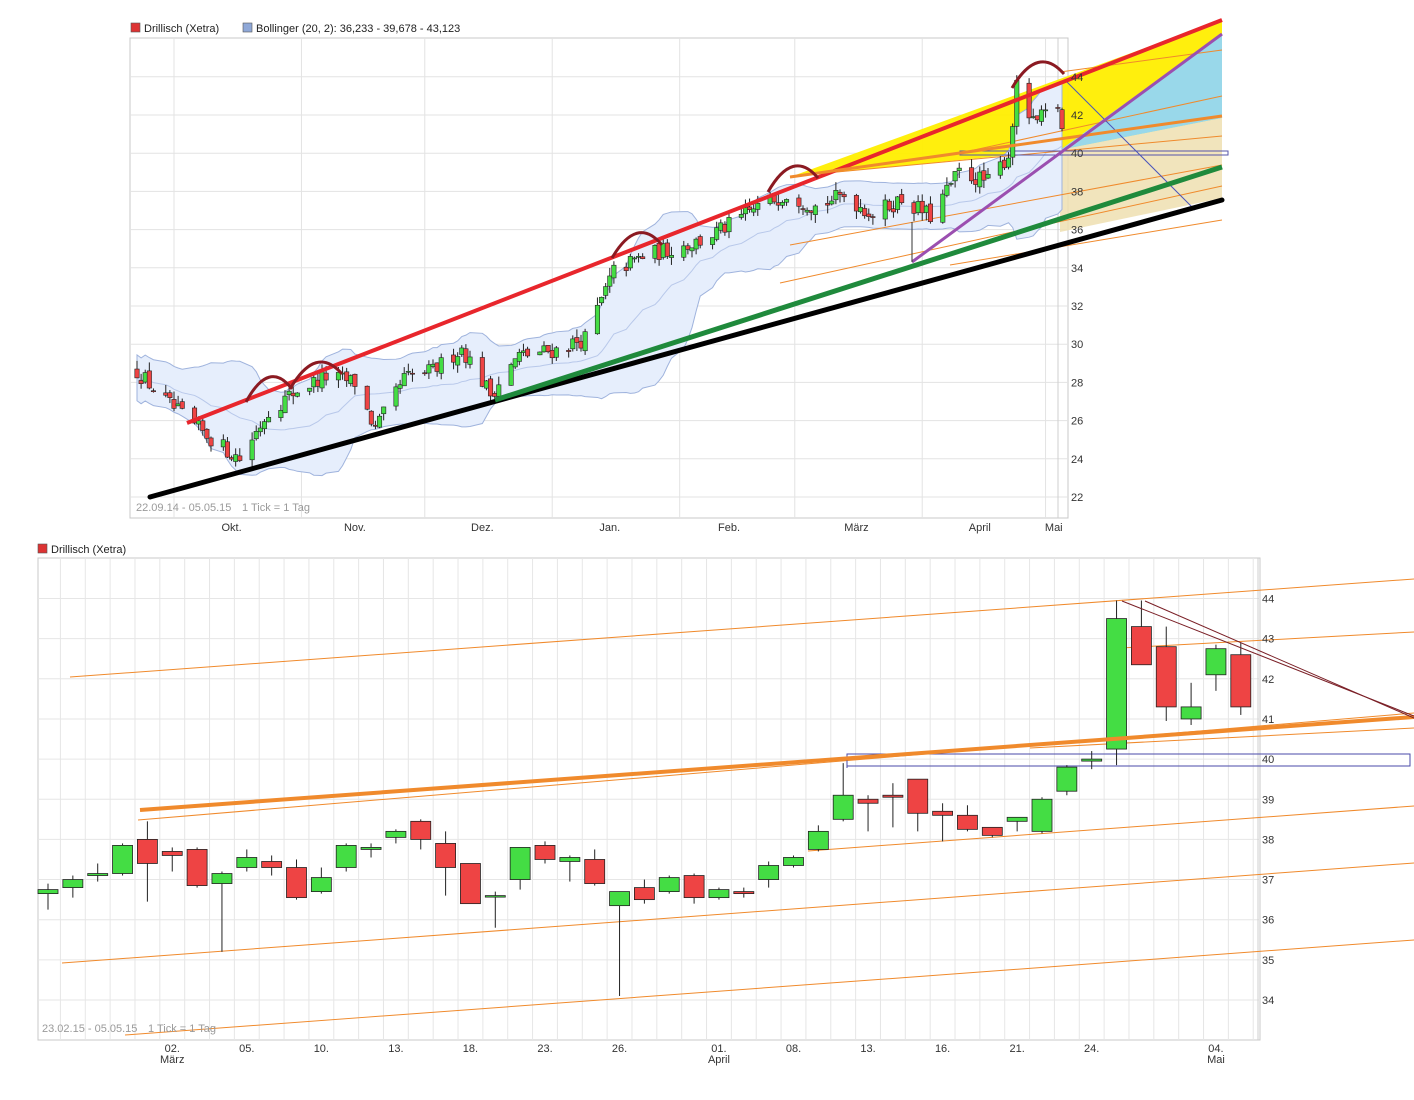 The width and height of the screenshot is (1414, 1100). I want to click on top-x-tick-7: Mai, so click(1054, 528).